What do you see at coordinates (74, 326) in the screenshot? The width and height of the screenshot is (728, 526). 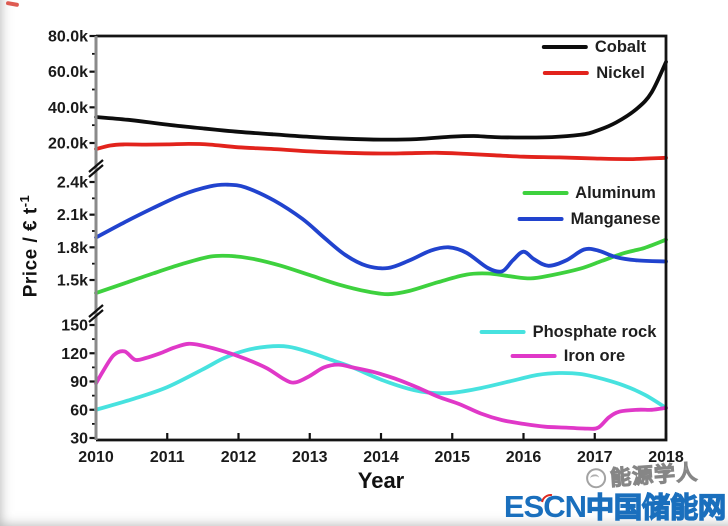 I see `y-tick-label: 150` at bounding box center [74, 326].